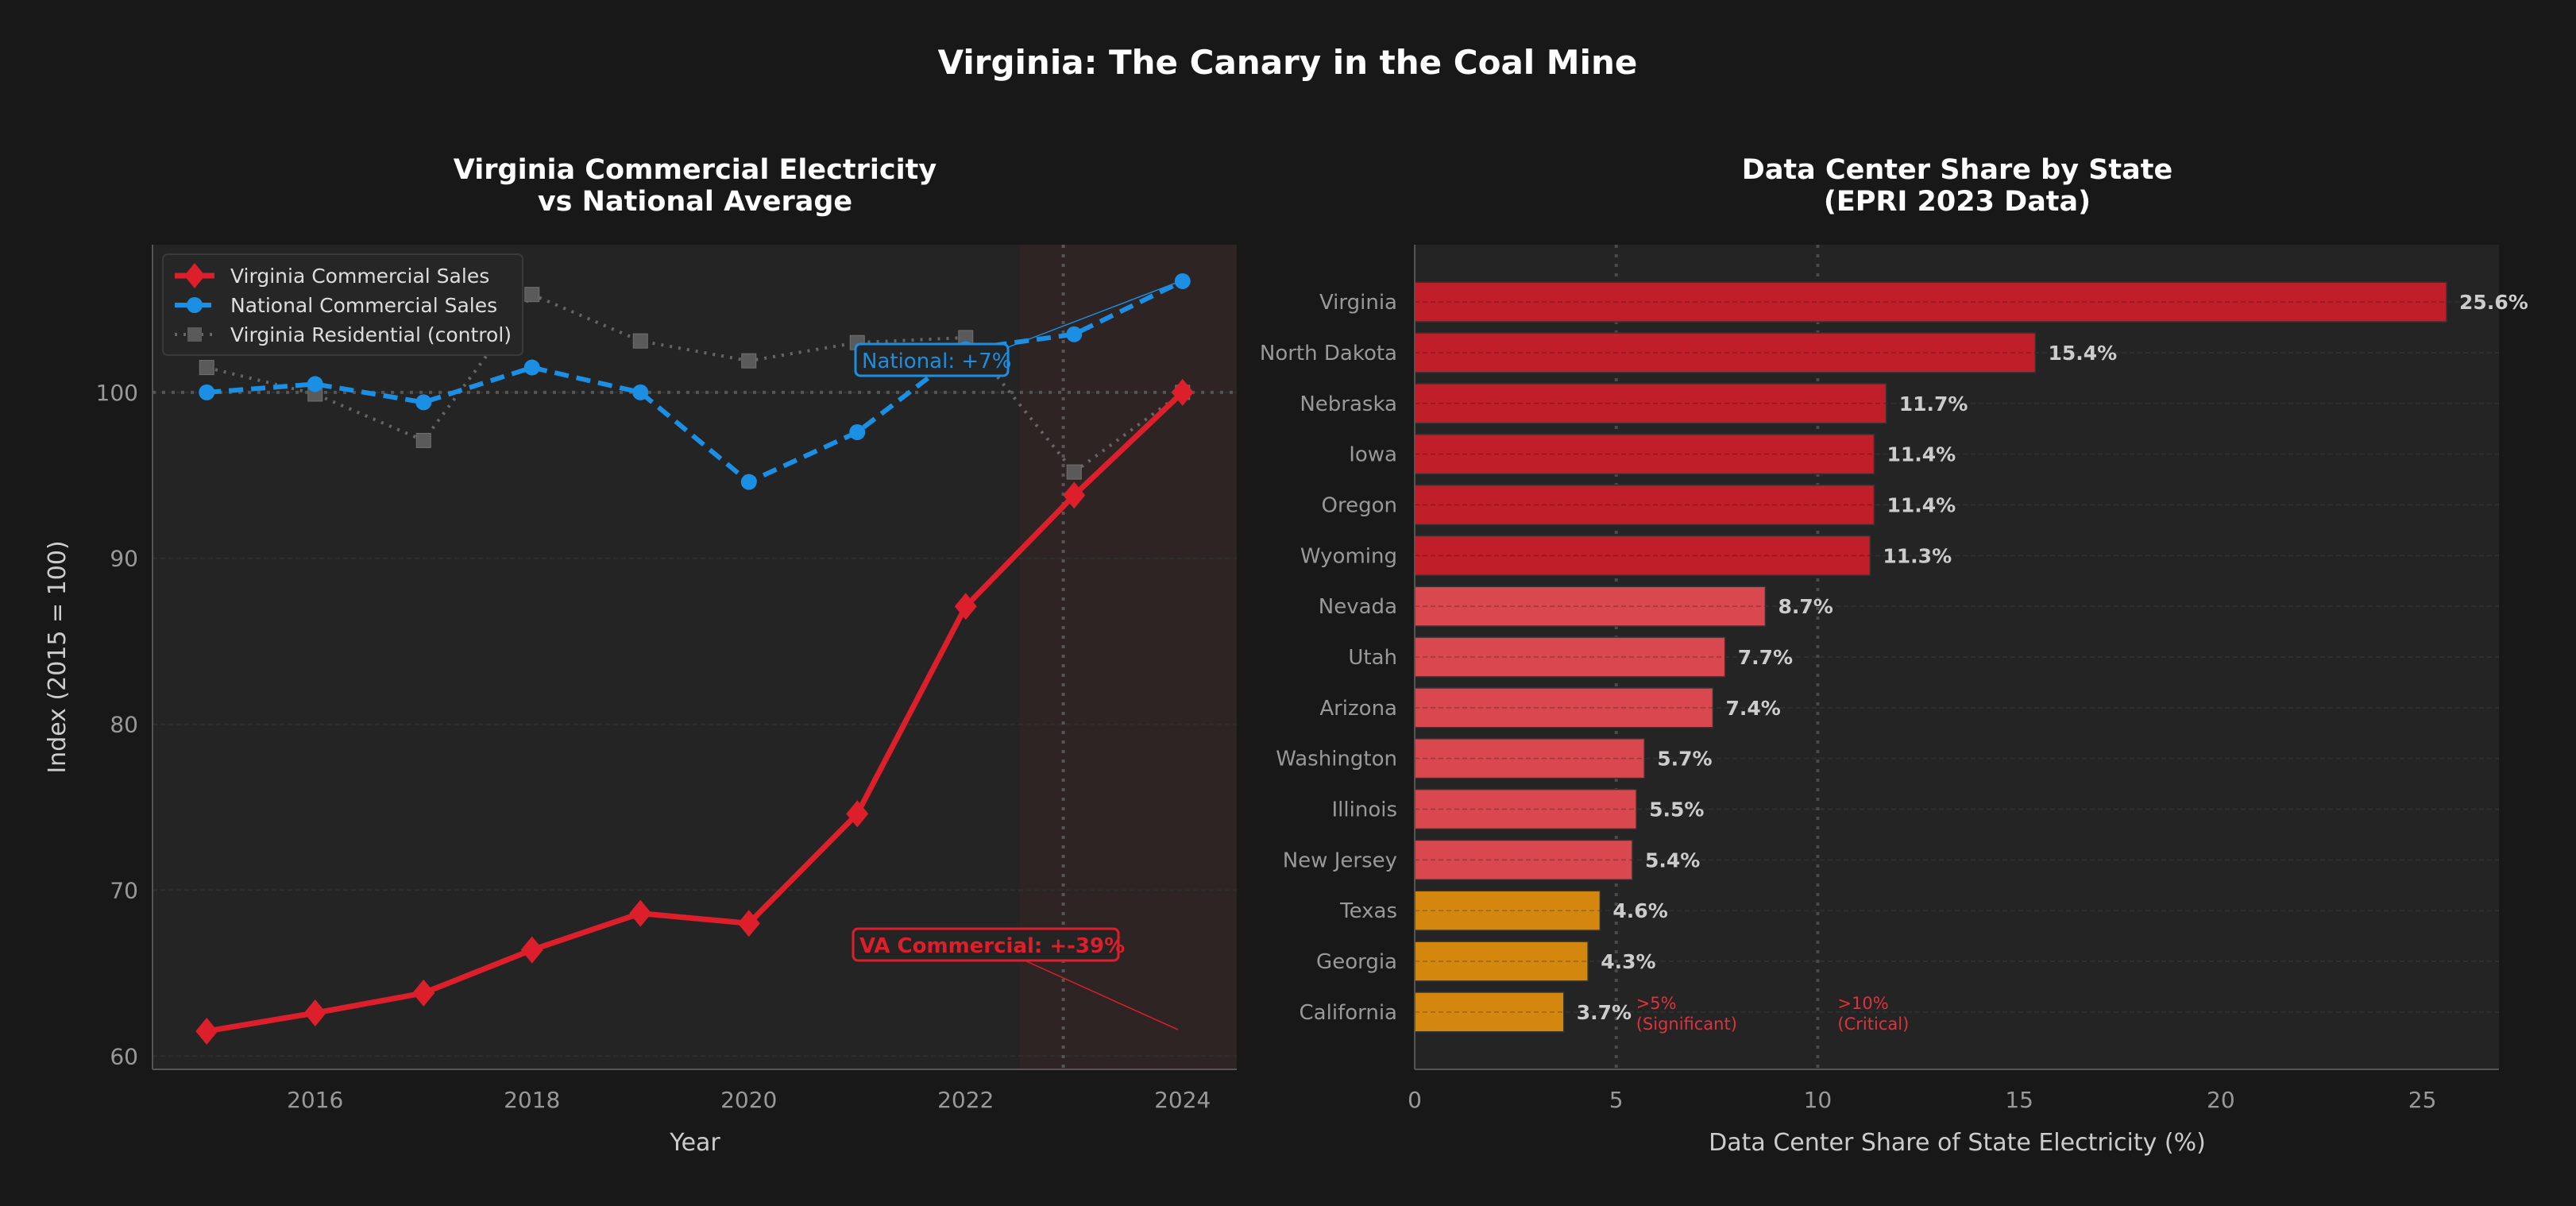 The height and width of the screenshot is (1206, 2576). Describe the element at coordinates (1356, 962) in the screenshot. I see `category-label: Georgia` at that location.